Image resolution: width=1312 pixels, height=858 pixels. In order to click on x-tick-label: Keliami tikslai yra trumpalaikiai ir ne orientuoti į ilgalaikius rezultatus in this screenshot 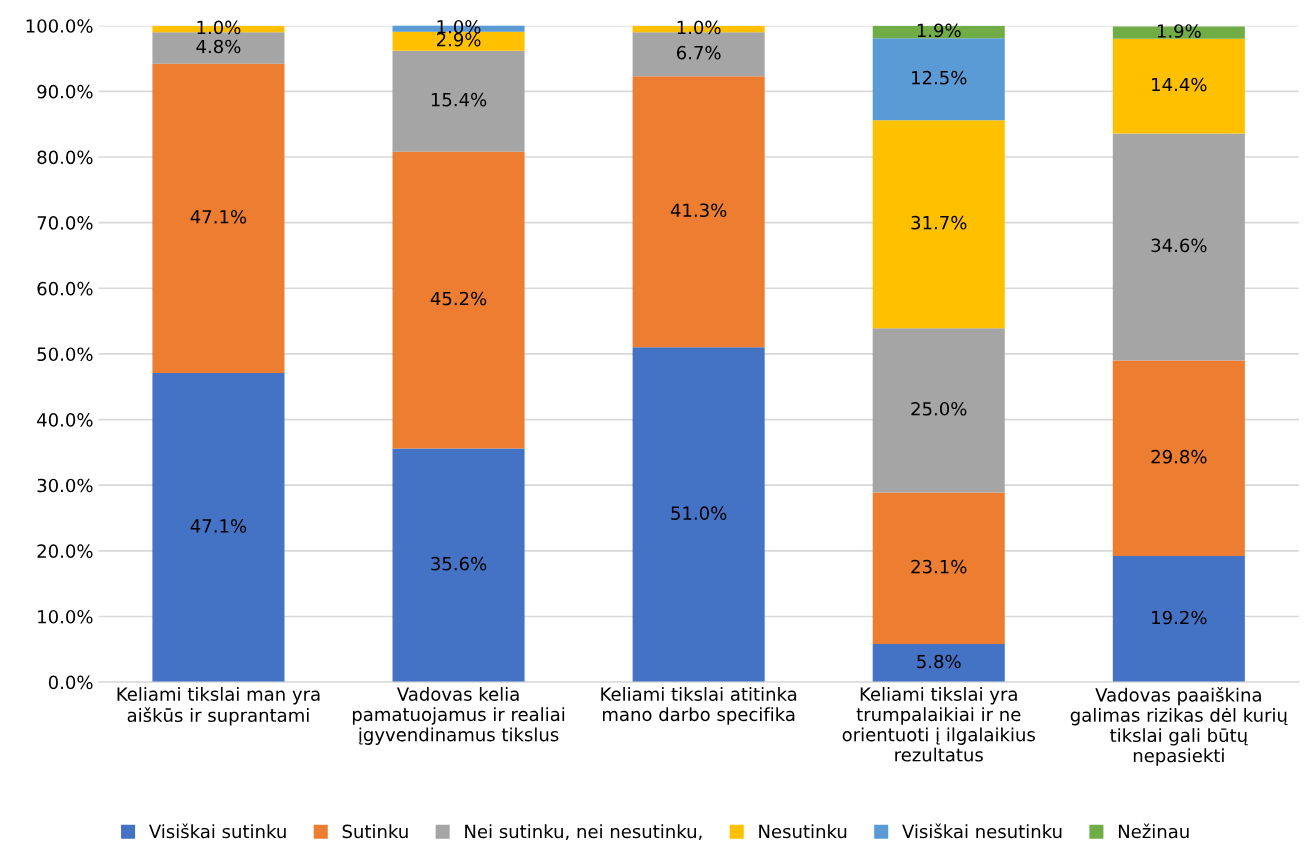, I will do `click(938, 724)`.